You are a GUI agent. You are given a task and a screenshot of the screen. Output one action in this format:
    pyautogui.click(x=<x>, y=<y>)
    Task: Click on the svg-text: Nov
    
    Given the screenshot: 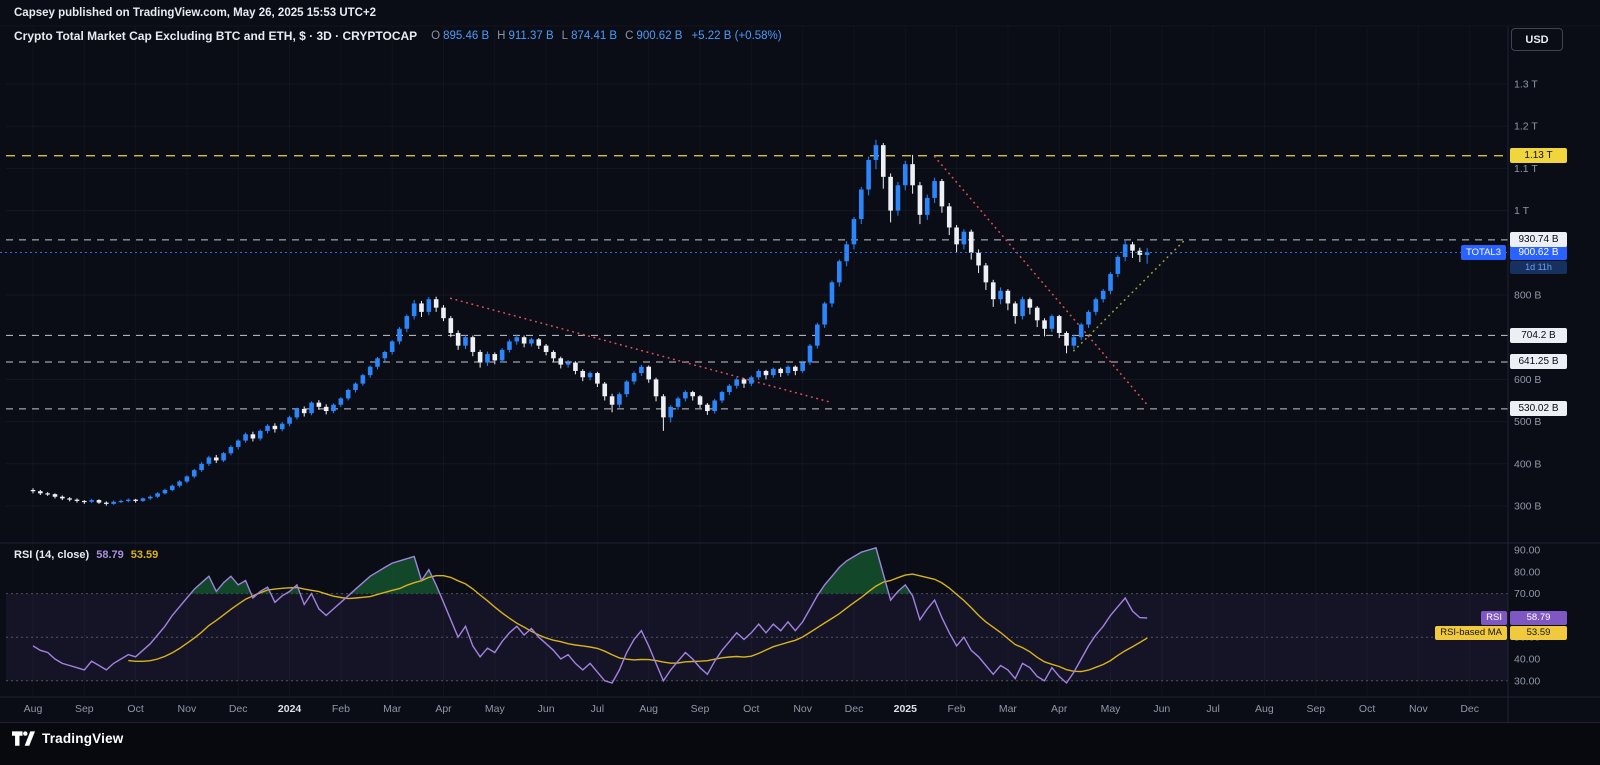 What is the action you would take?
    pyautogui.click(x=1418, y=709)
    